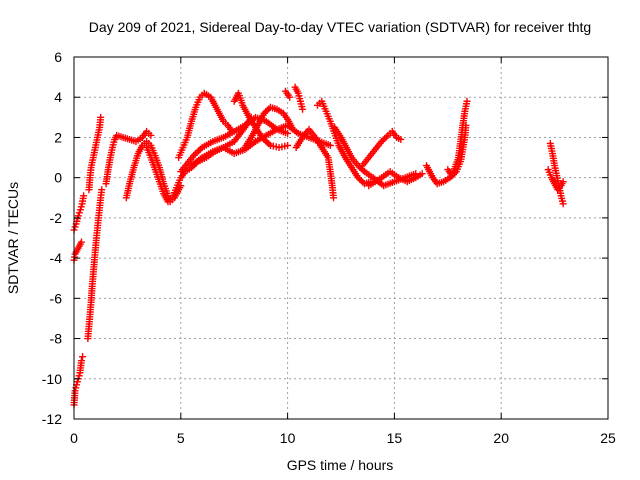 The width and height of the screenshot is (640, 480). What do you see at coordinates (395, 438) in the screenshot?
I see `x-tick-label: 15` at bounding box center [395, 438].